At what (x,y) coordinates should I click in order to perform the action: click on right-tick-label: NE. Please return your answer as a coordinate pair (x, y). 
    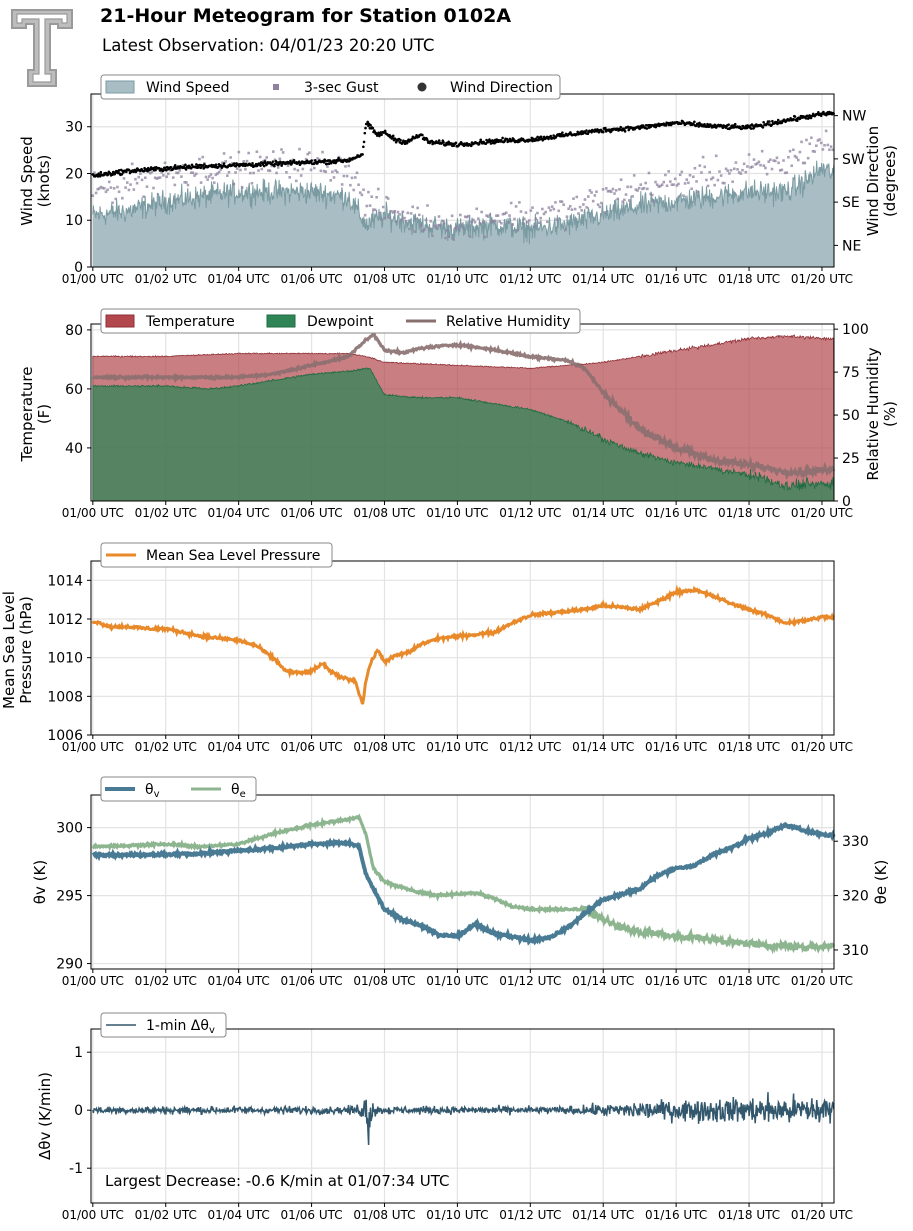
    Looking at the image, I should click on (851, 246).